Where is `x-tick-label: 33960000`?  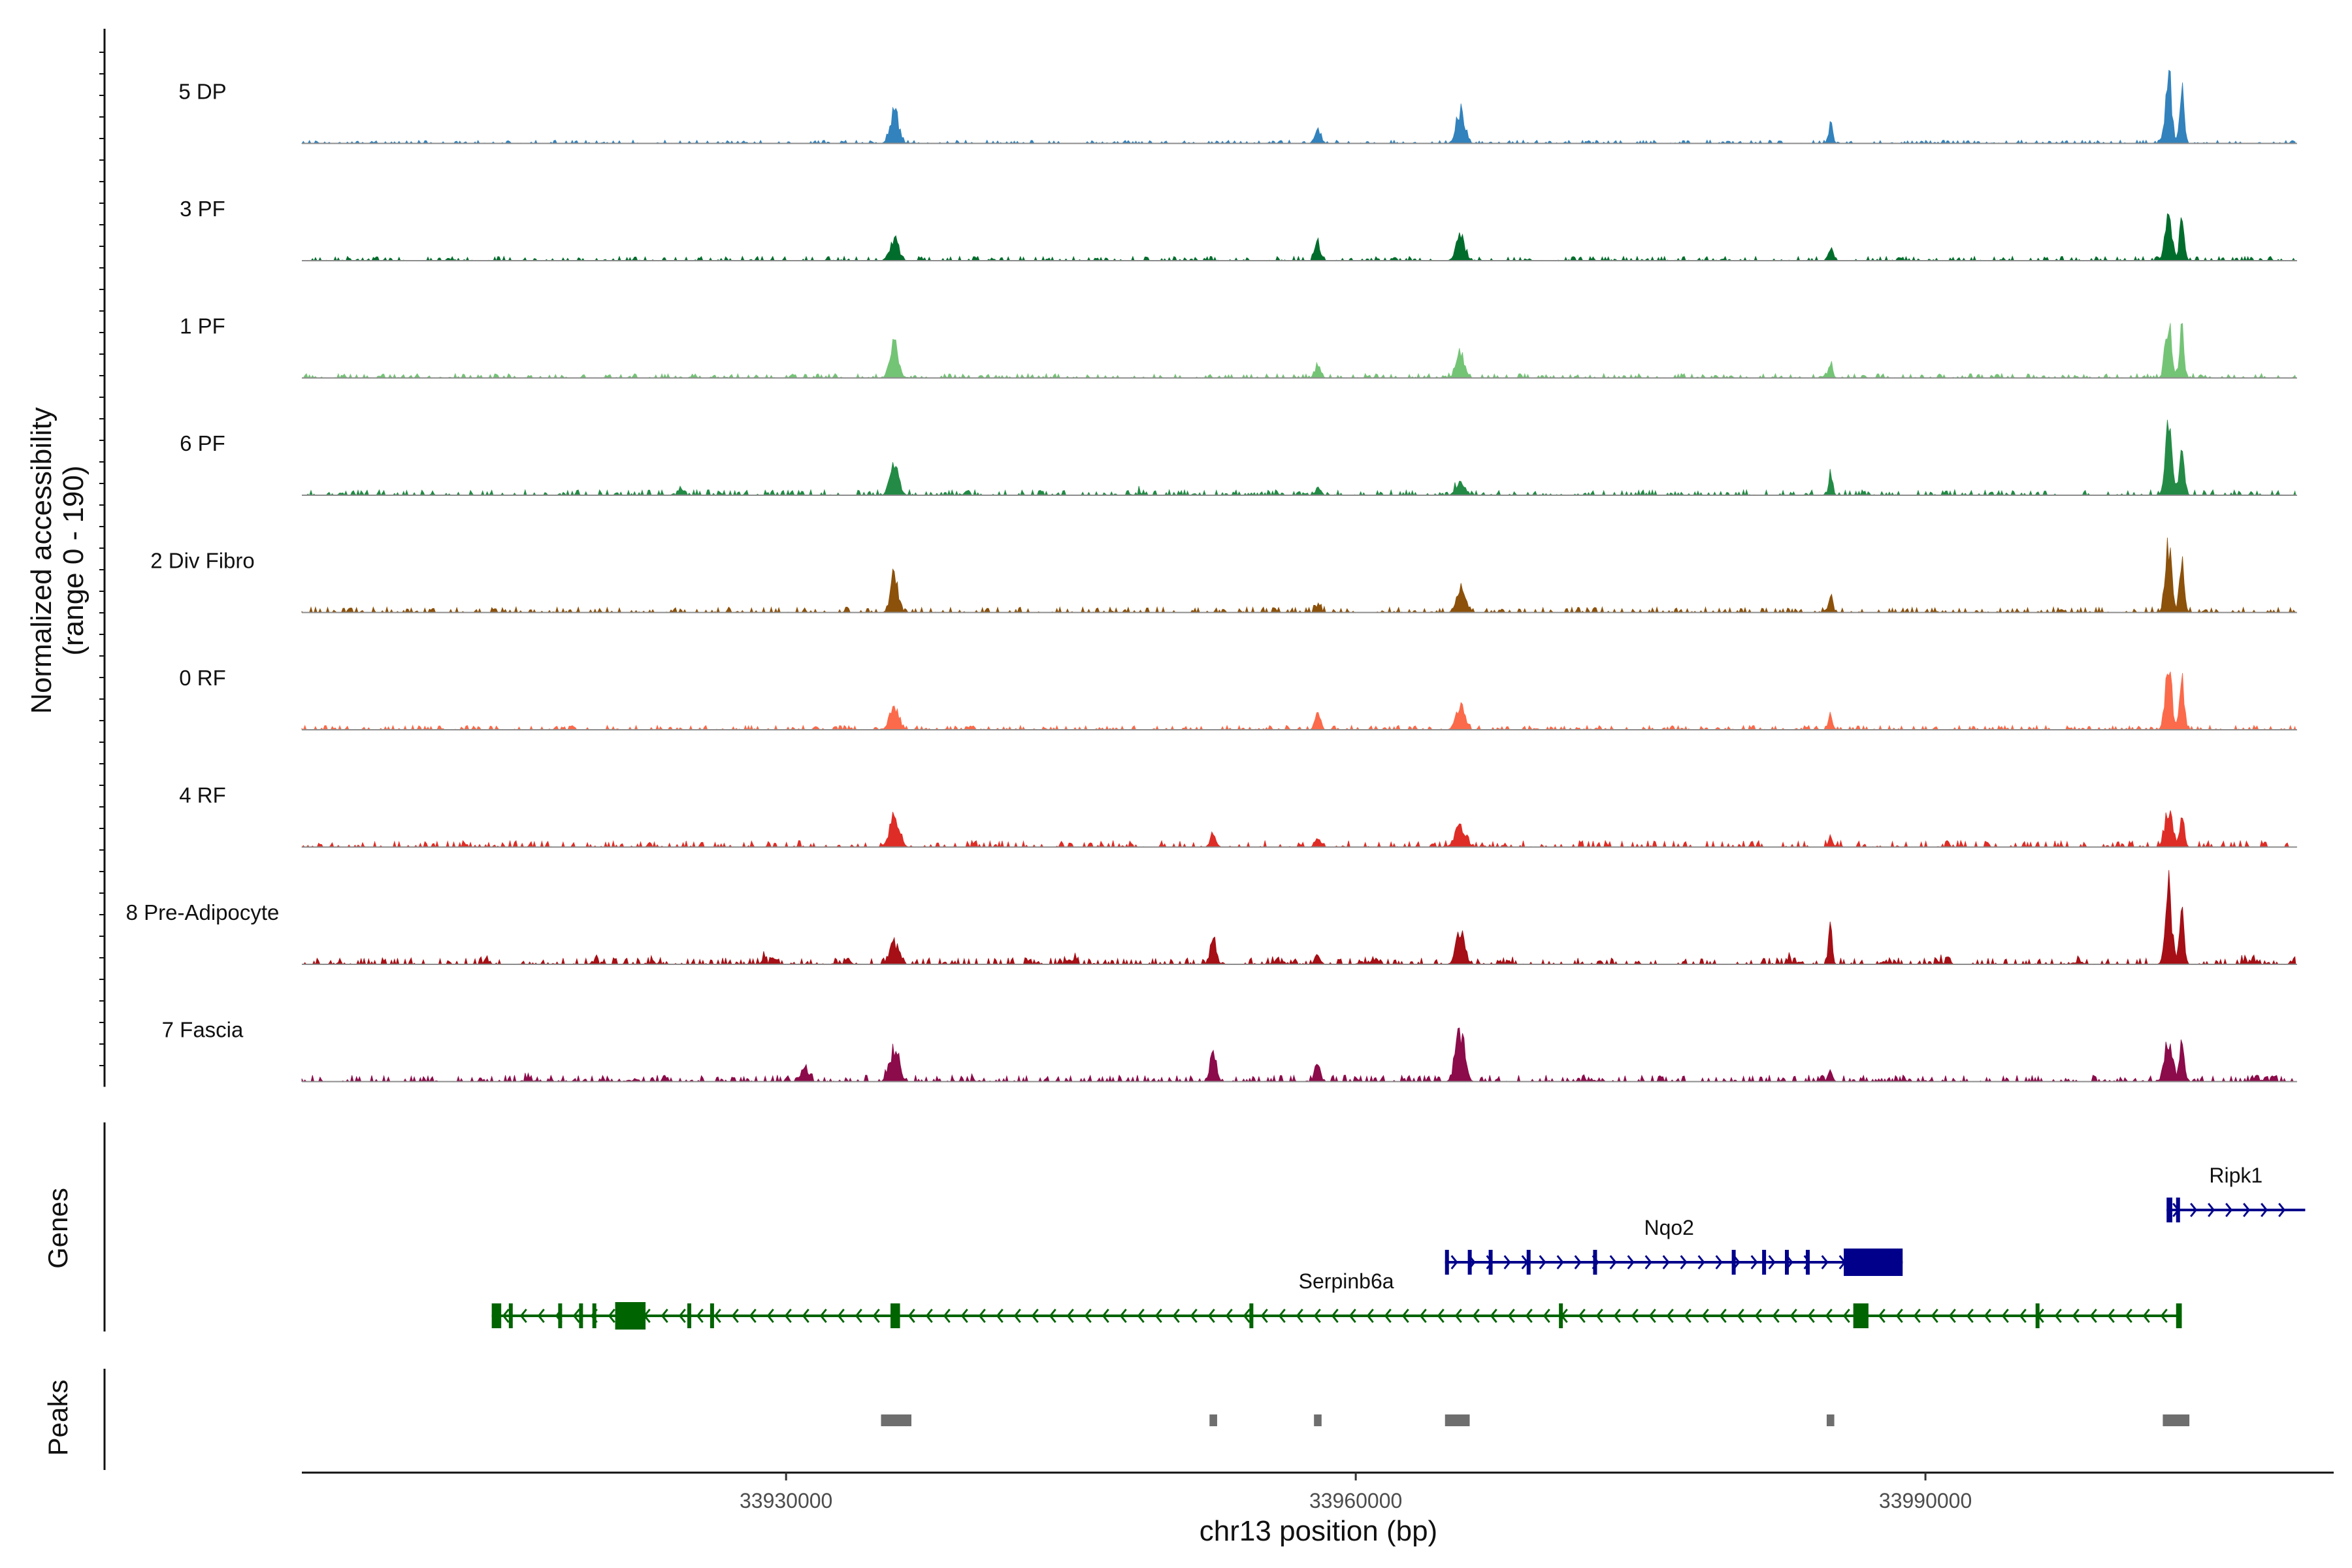 x-tick-label: 33960000 is located at coordinates (1355, 1500).